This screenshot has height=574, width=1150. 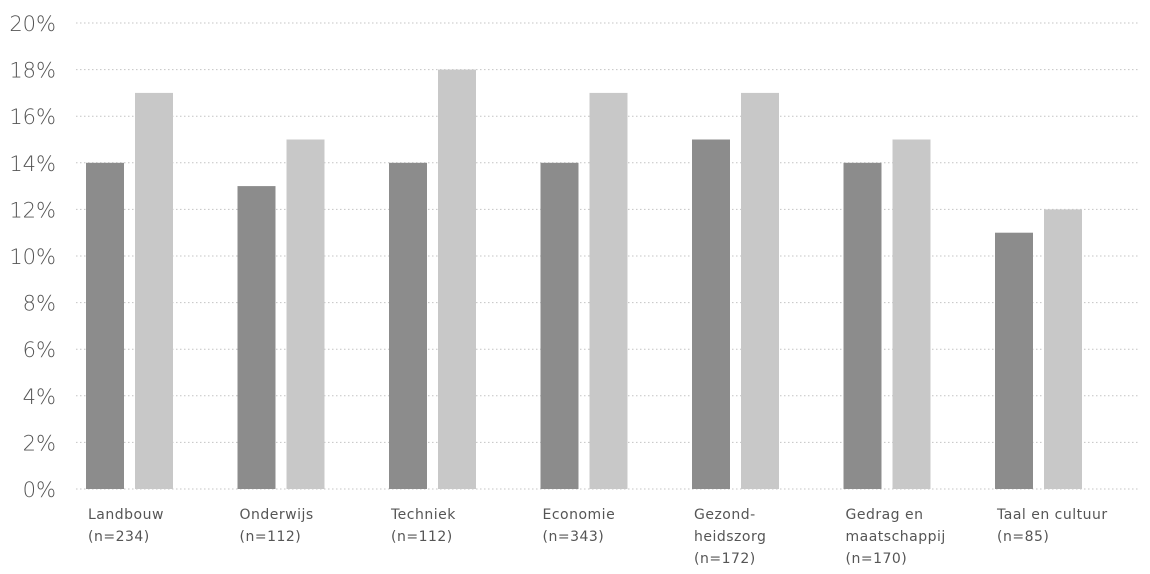 I want to click on x-category-label: Taal en cultuur, so click(x=1052, y=515).